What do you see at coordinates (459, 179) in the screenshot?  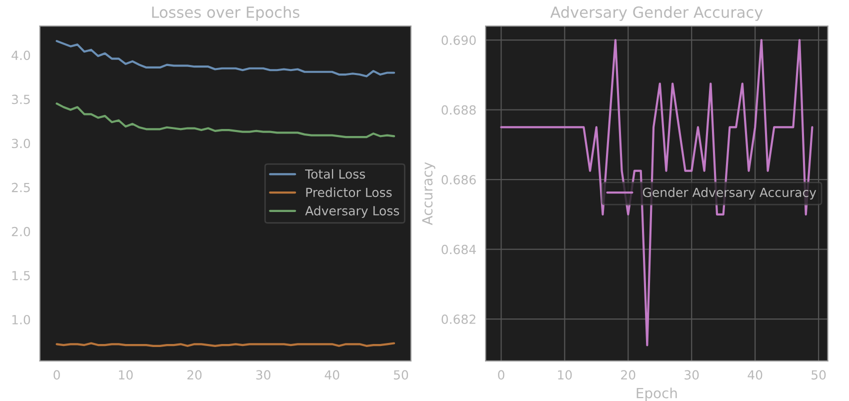 I see `y-tick-label: 0.686` at bounding box center [459, 179].